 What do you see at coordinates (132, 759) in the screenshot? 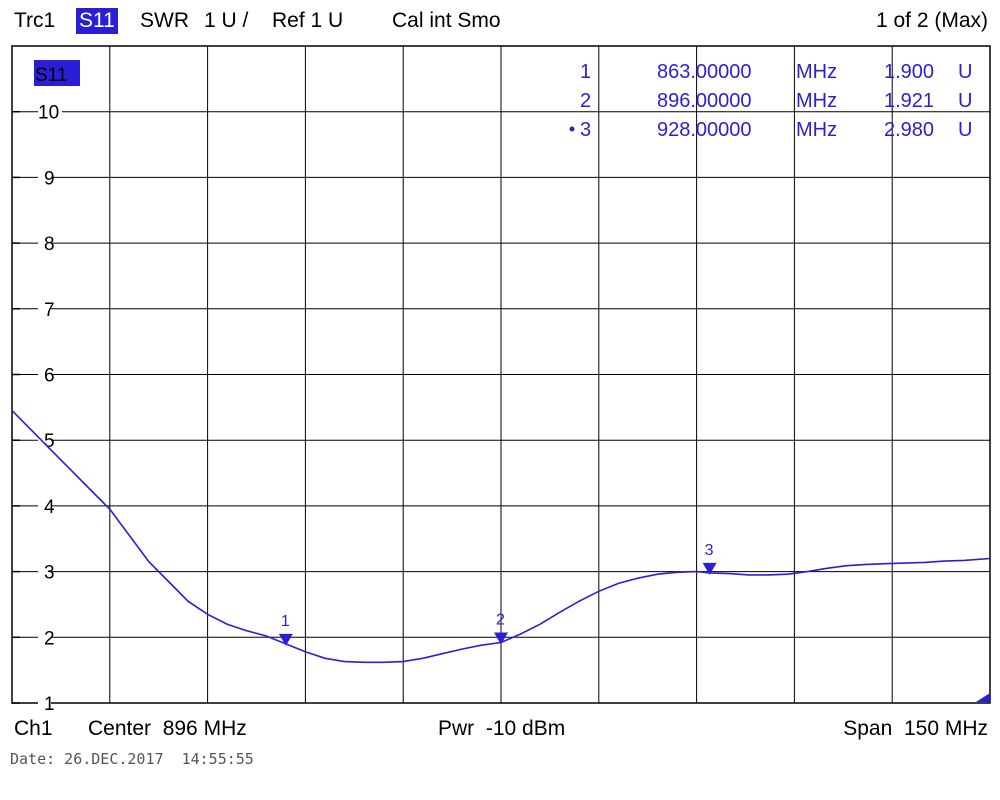
I see `date-stamp: Date: 26.DEC.2017 14:55:55` at bounding box center [132, 759].